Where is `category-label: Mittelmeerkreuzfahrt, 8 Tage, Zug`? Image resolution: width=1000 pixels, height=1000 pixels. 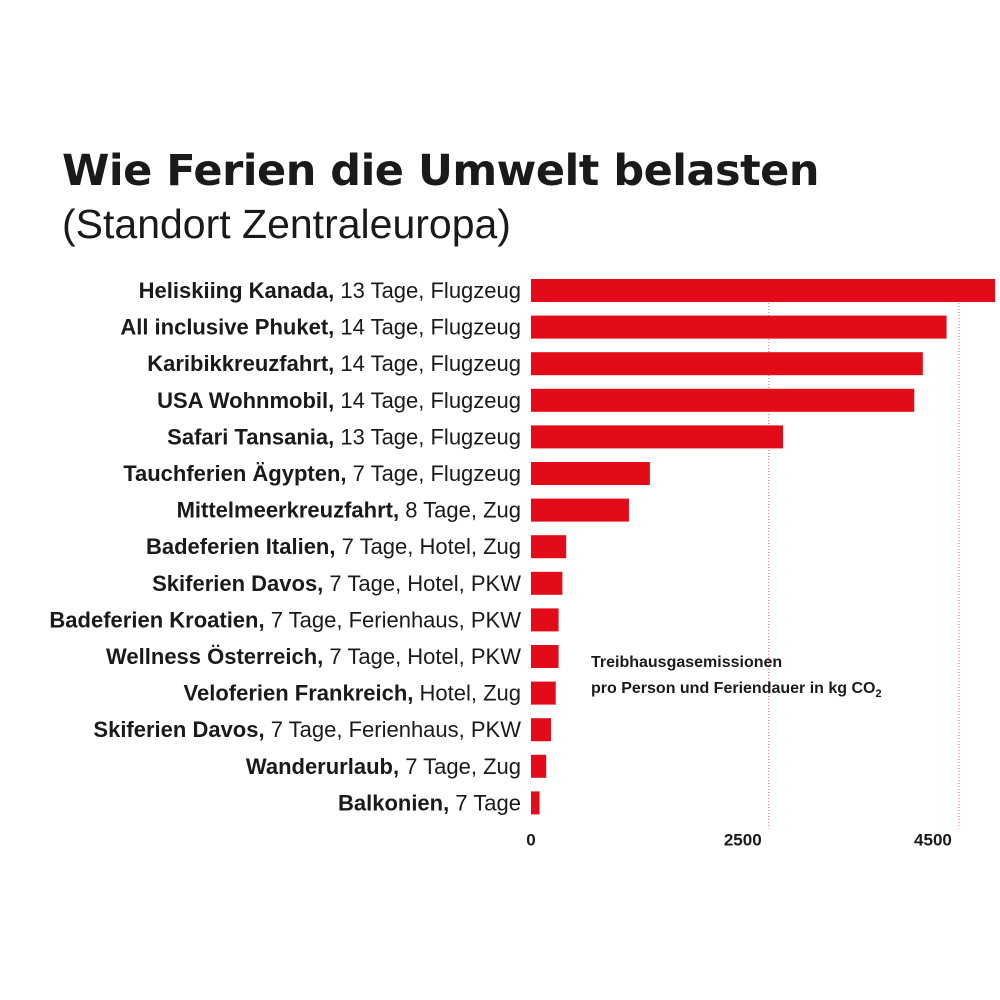 category-label: Mittelmeerkreuzfahrt, 8 Tage, Zug is located at coordinates (349, 510).